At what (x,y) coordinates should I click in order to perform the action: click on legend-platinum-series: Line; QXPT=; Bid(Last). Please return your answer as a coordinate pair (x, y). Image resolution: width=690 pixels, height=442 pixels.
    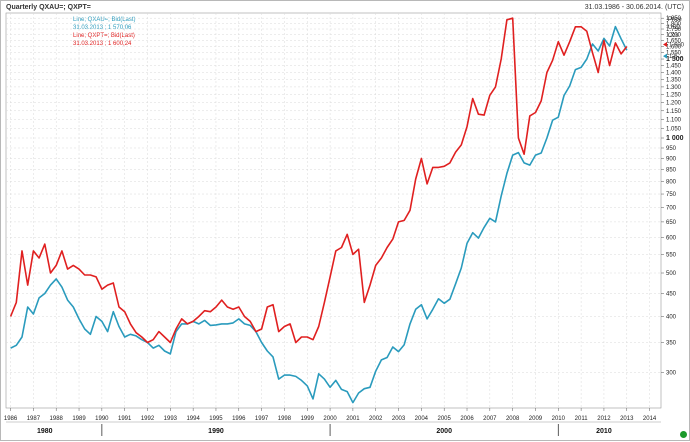
    Looking at the image, I should click on (104, 36).